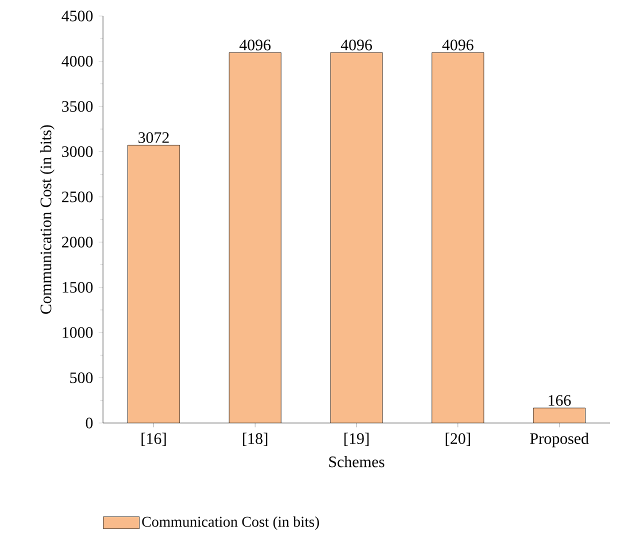 Image resolution: width=619 pixels, height=538 pixels. What do you see at coordinates (47, 219) in the screenshot?
I see `y-axis-title: Communication Cost (in bits)` at bounding box center [47, 219].